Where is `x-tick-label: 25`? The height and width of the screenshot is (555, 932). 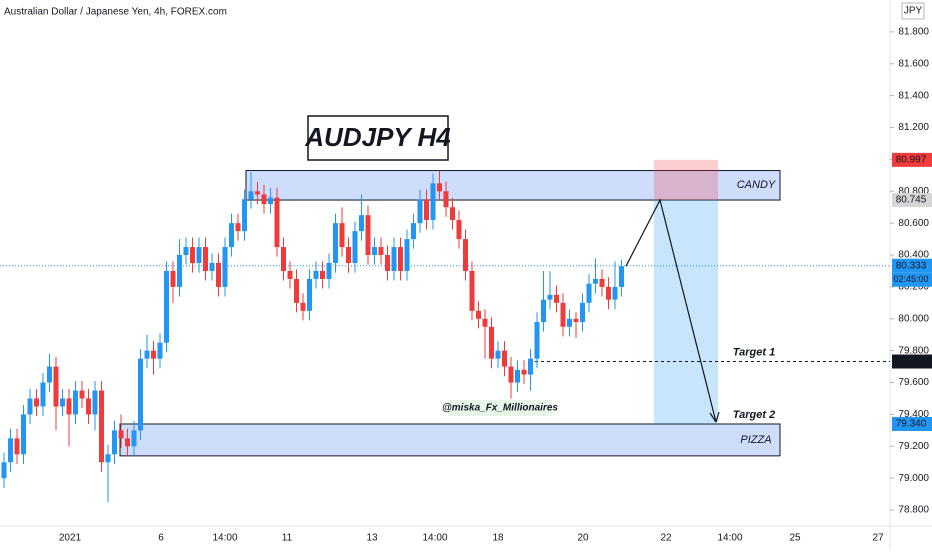
x-tick-label: 25 is located at coordinates (795, 538).